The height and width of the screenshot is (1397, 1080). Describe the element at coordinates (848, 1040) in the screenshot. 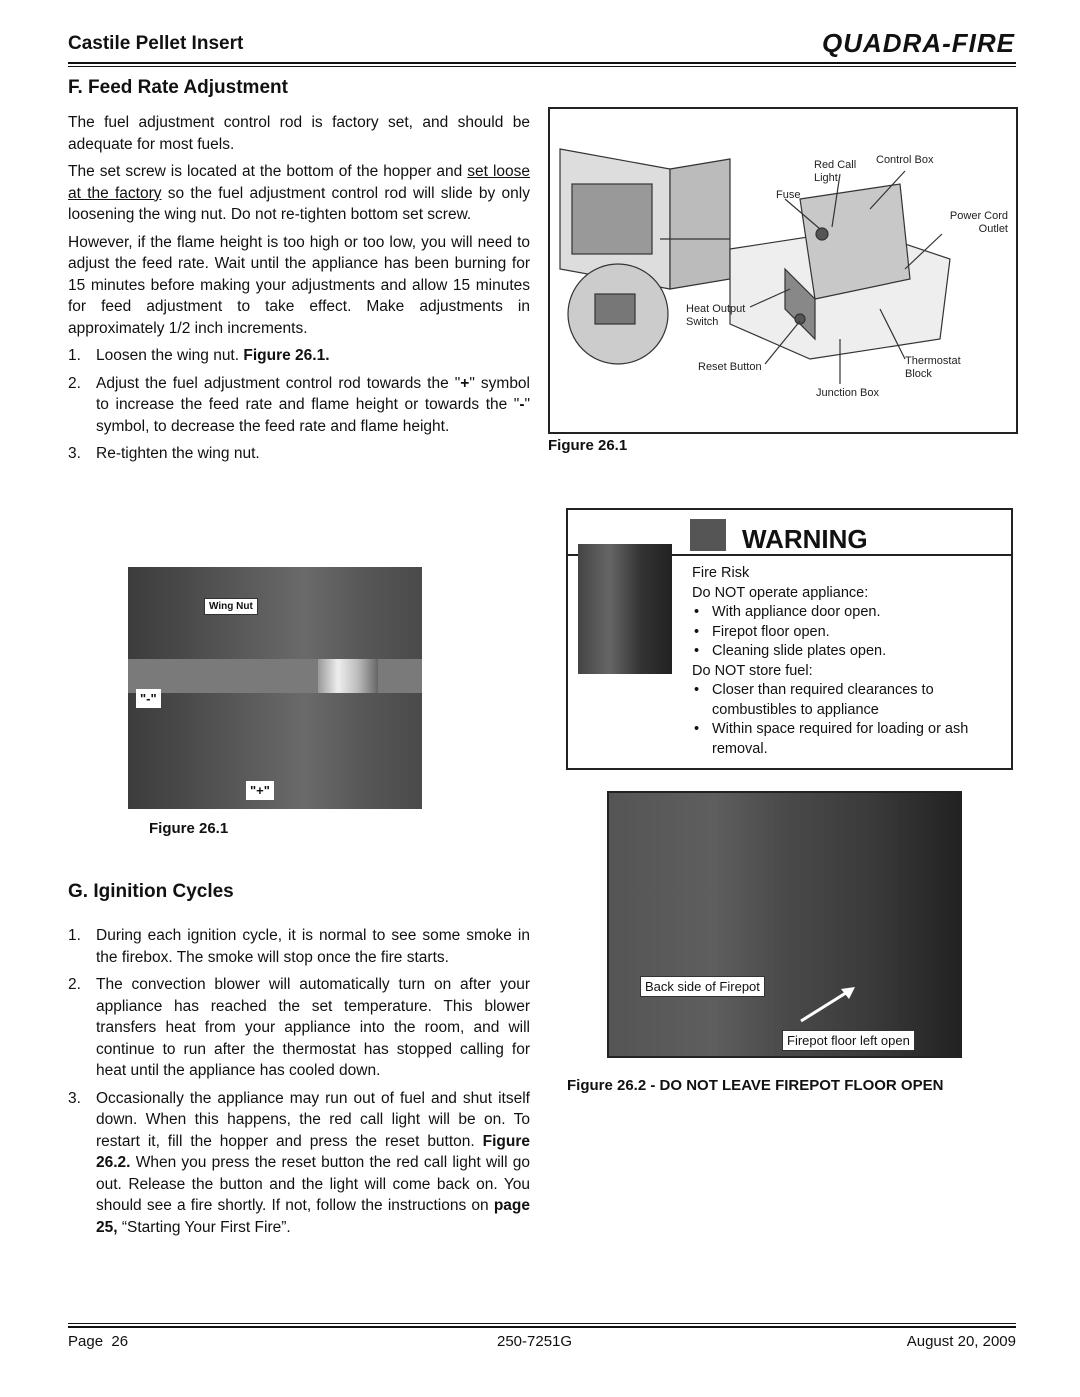

I see `photo-label: Firepot floor left open` at that location.